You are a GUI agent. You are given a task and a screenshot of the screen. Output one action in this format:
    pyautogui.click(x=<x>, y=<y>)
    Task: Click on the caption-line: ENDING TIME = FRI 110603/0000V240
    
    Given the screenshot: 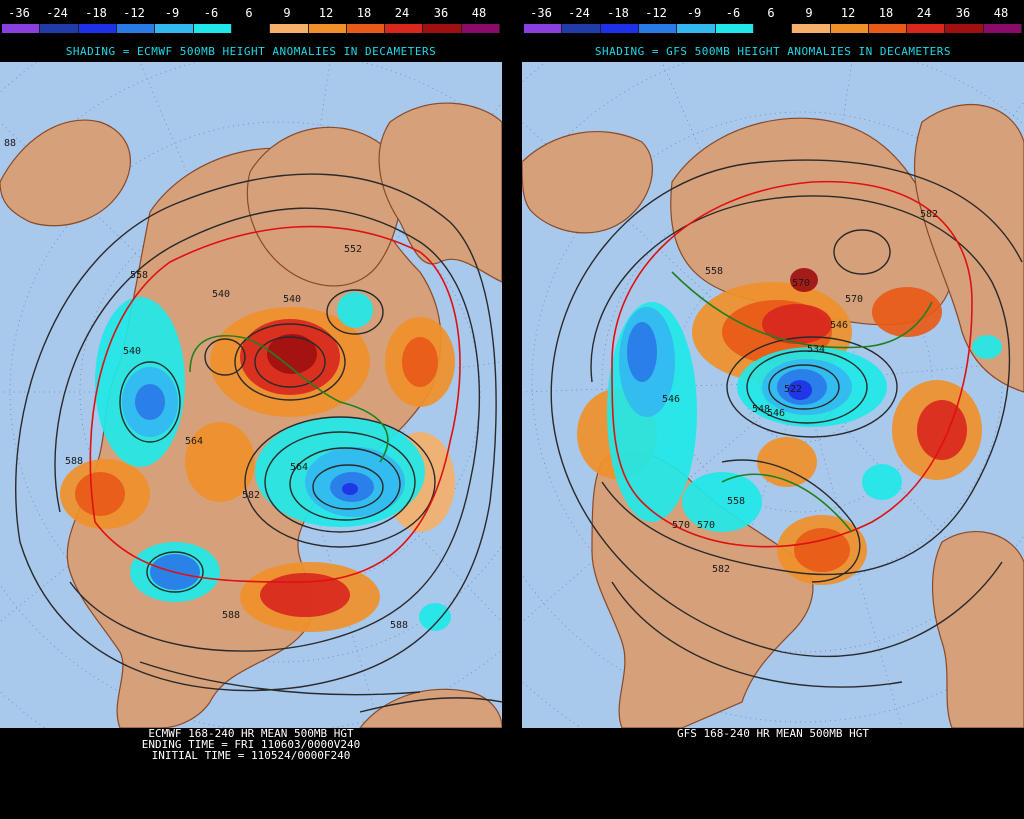 What is the action you would take?
    pyautogui.click(x=251, y=744)
    